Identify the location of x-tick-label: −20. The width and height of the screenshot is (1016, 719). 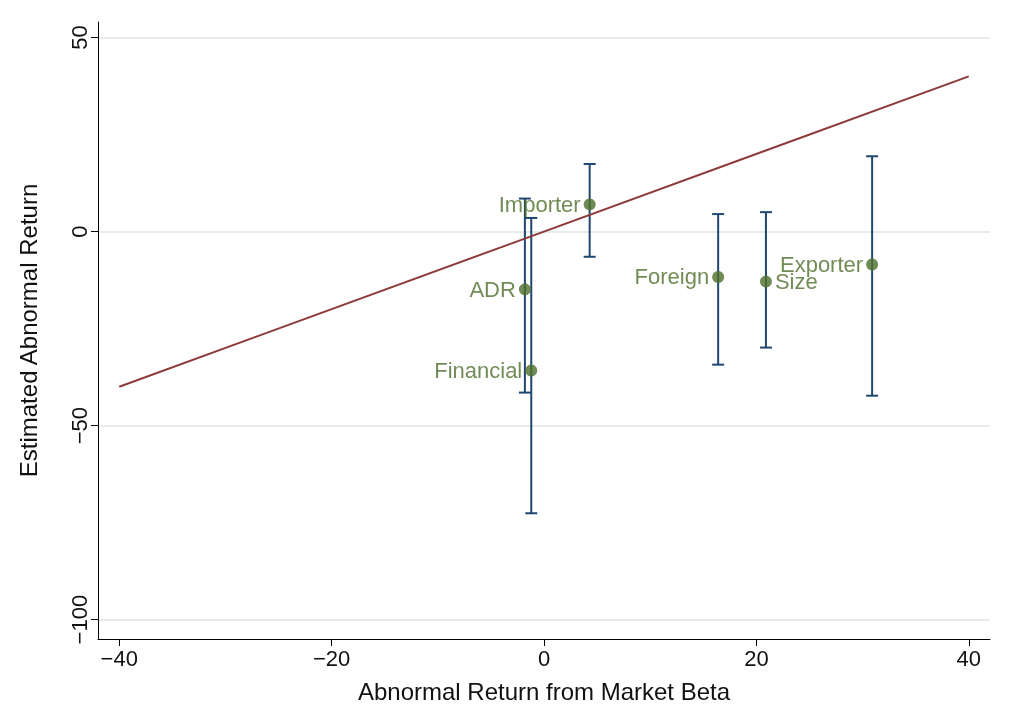
(331, 658).